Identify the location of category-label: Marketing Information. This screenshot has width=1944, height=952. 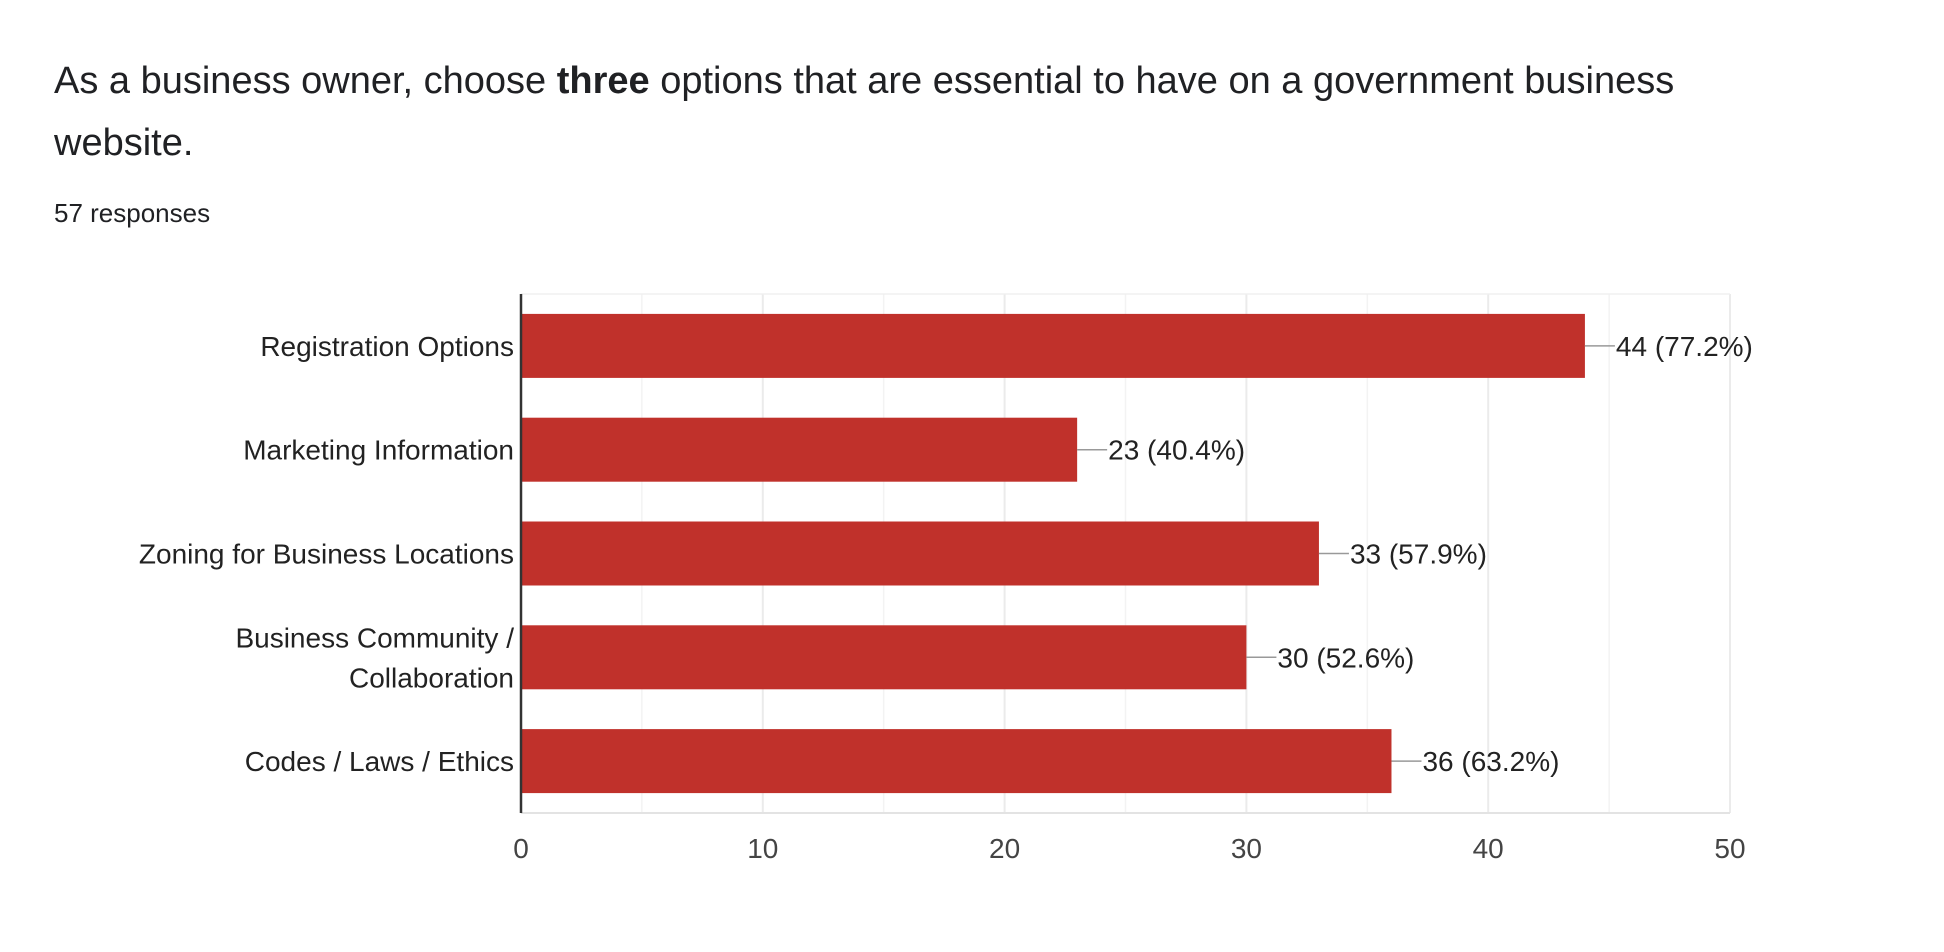
(378, 450).